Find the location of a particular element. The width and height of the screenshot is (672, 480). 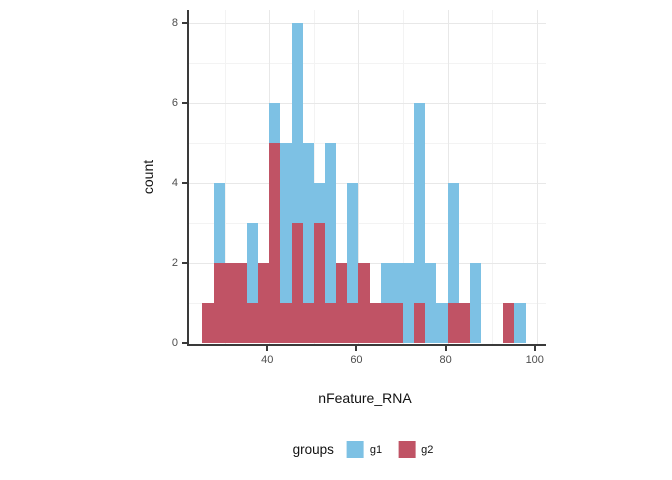

y-axis-tick-label: 4 is located at coordinates (174, 183).